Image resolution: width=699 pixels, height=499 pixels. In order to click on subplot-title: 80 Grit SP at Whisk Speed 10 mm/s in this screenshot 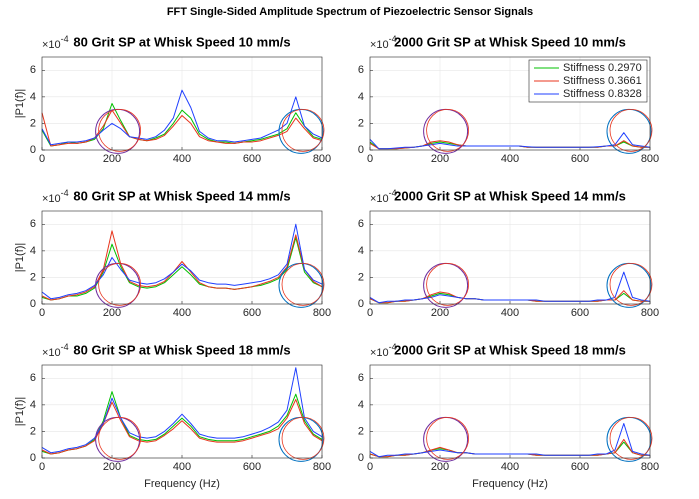, I will do `click(181, 41)`.